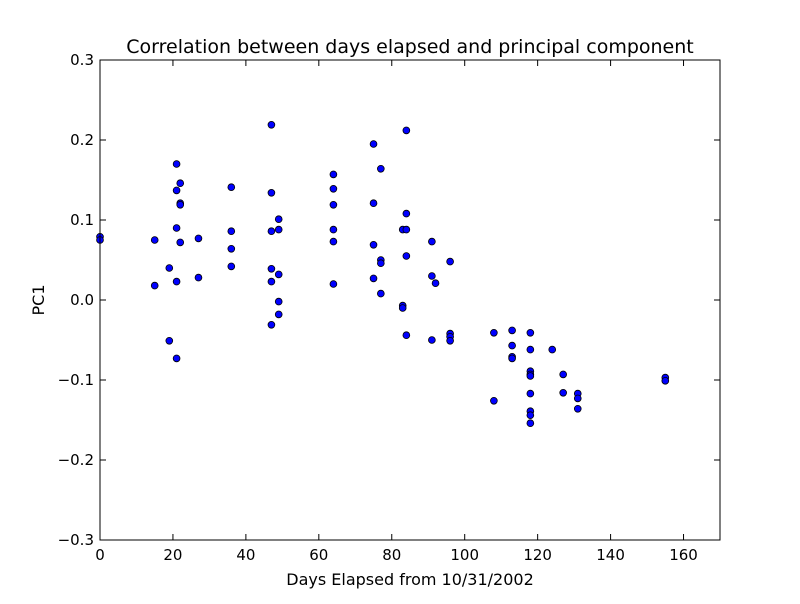 This screenshot has width=800, height=604. What do you see at coordinates (391, 555) in the screenshot?
I see `x-tick-label: 80` at bounding box center [391, 555].